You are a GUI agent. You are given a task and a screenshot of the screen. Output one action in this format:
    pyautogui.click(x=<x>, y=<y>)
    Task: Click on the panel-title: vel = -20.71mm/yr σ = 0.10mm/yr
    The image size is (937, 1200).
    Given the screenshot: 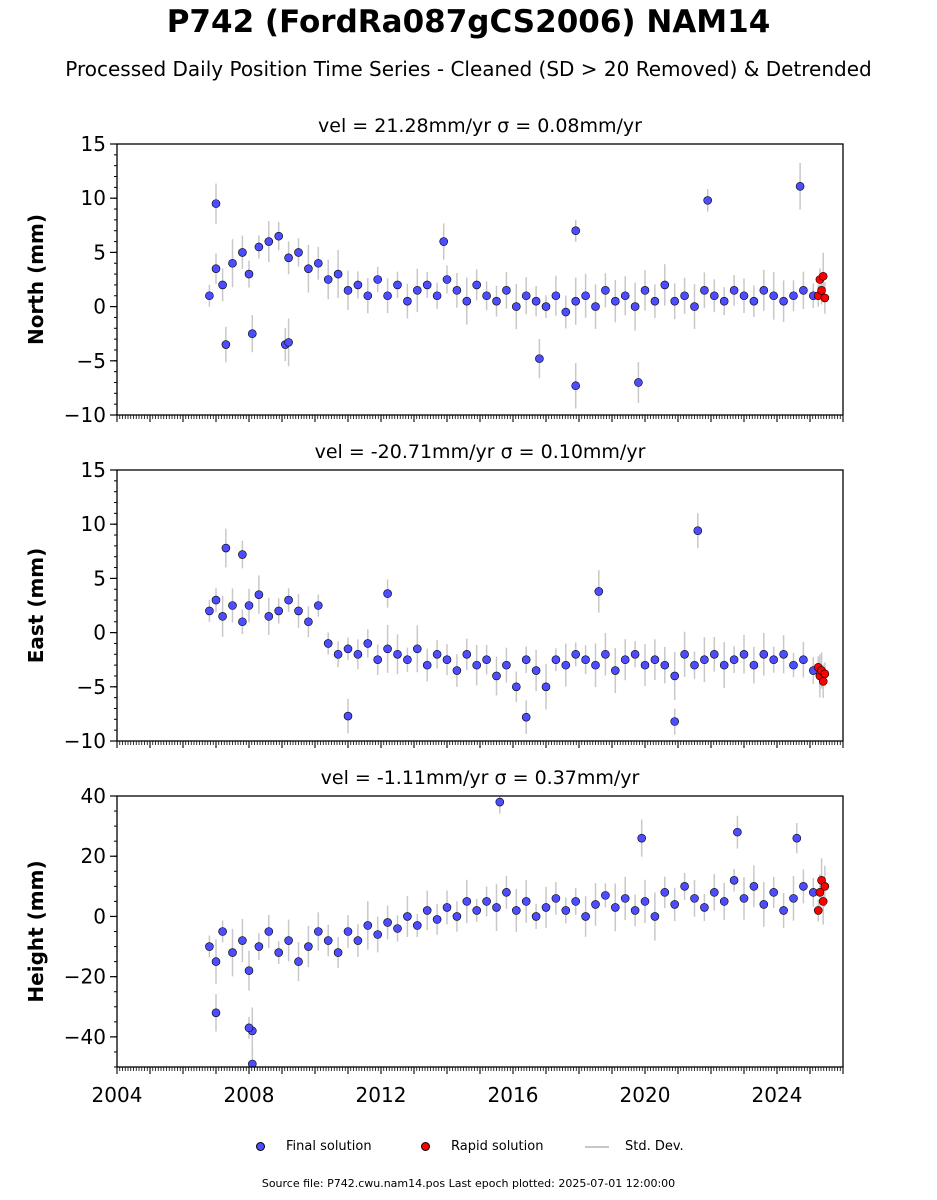 What is the action you would take?
    pyautogui.click(x=480, y=452)
    